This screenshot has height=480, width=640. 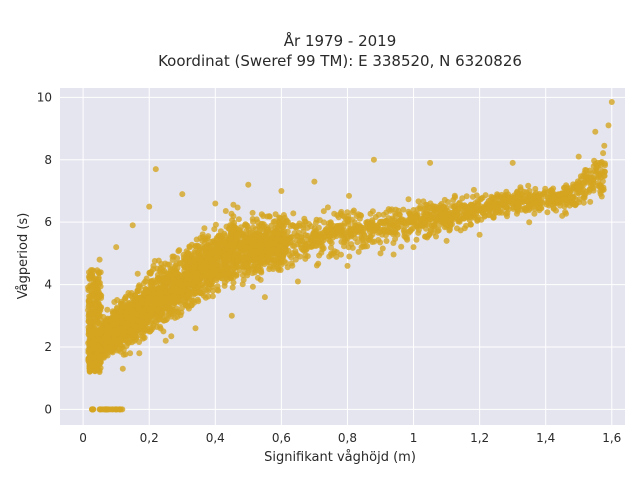 I want to click on x-tick-label: 1,4, so click(x=545, y=438).